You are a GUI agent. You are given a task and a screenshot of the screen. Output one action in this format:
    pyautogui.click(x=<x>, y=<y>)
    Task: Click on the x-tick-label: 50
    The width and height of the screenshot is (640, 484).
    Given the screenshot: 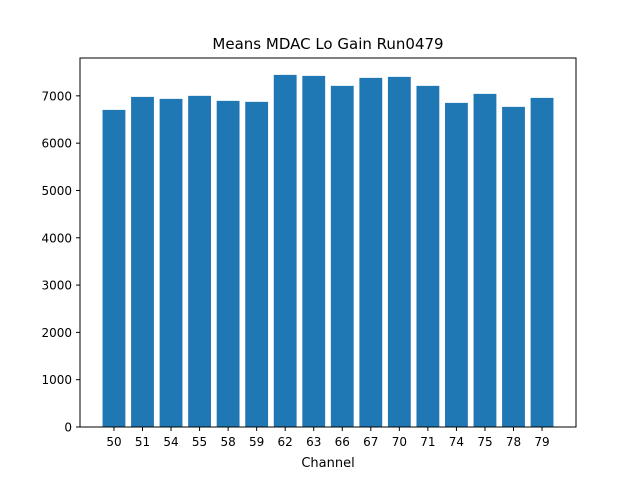 What is the action you would take?
    pyautogui.click(x=113, y=442)
    